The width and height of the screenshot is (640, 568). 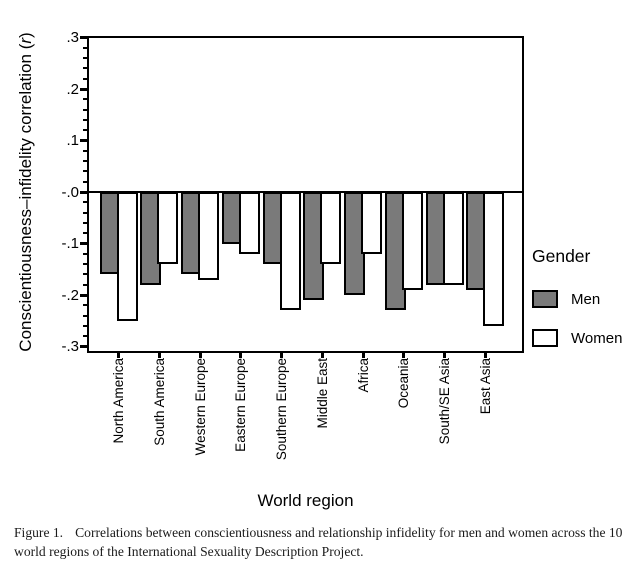 I want to click on x-category-label: South/SE Asia, so click(x=445, y=401).